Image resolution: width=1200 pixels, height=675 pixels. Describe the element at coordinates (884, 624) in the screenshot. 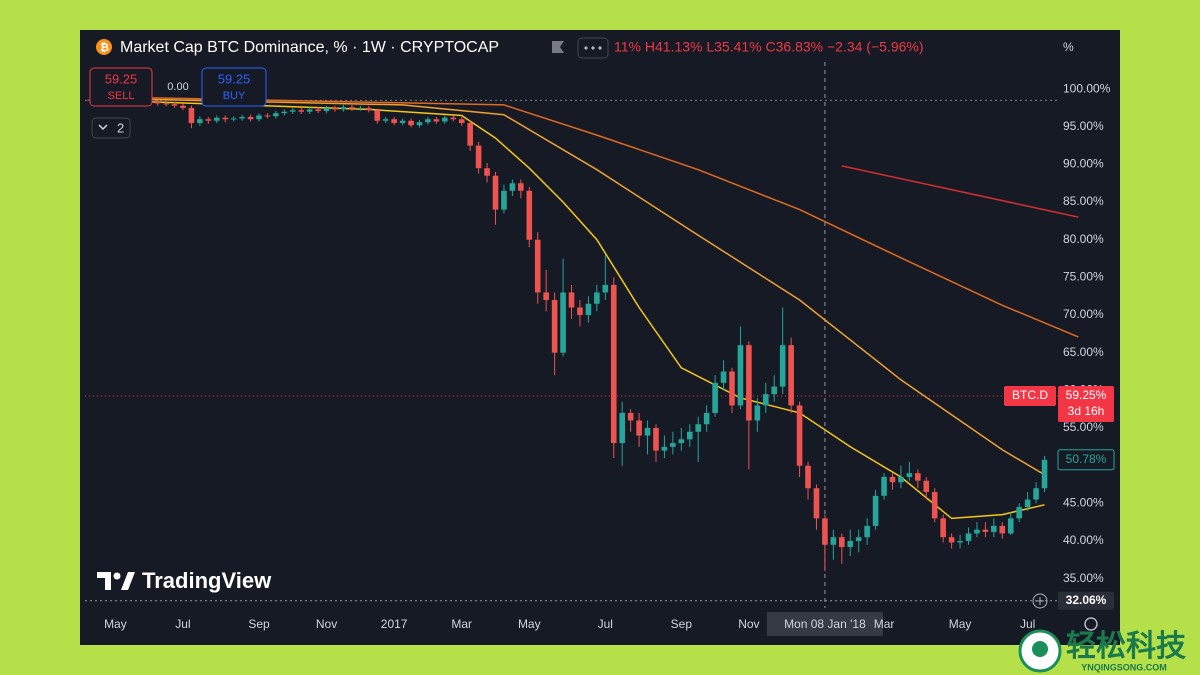

I see `x-tick-label: Mar` at that location.